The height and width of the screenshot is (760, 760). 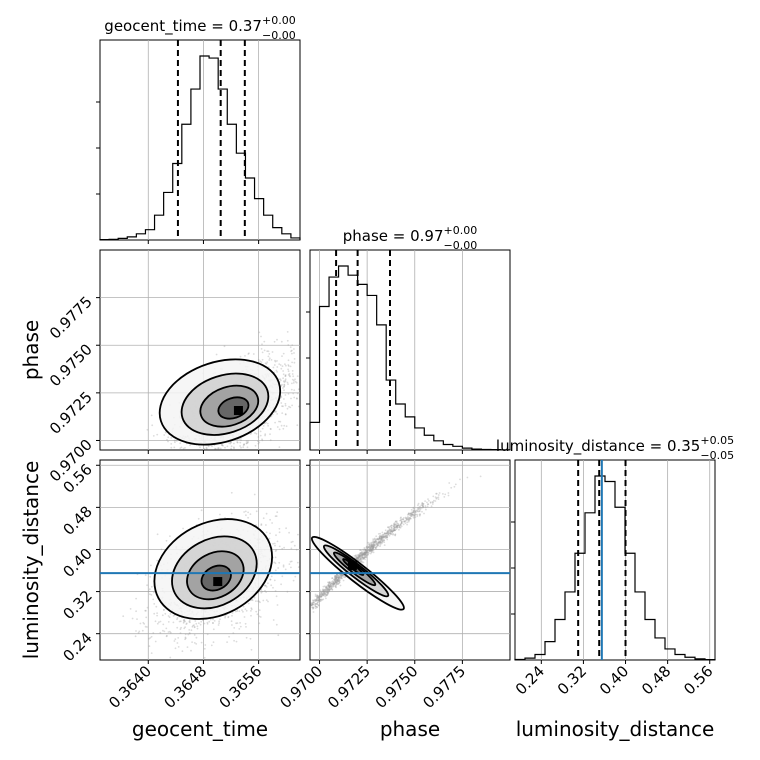 What do you see at coordinates (279, 35) in the screenshot?
I see `title-sub-geocent_time: −0.00` at bounding box center [279, 35].